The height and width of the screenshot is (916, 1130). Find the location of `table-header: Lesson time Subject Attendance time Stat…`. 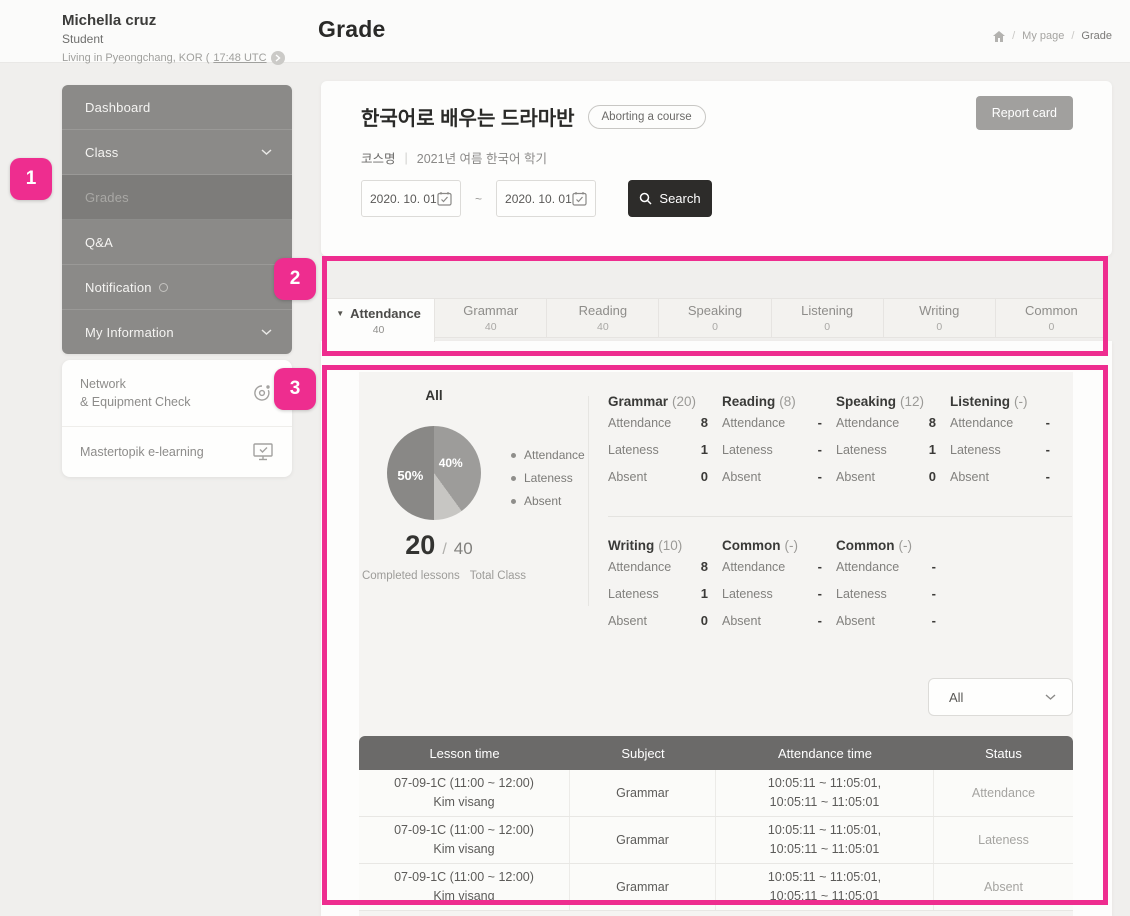

table-header: Lesson time Subject Attendance time Stat… is located at coordinates (716, 753).